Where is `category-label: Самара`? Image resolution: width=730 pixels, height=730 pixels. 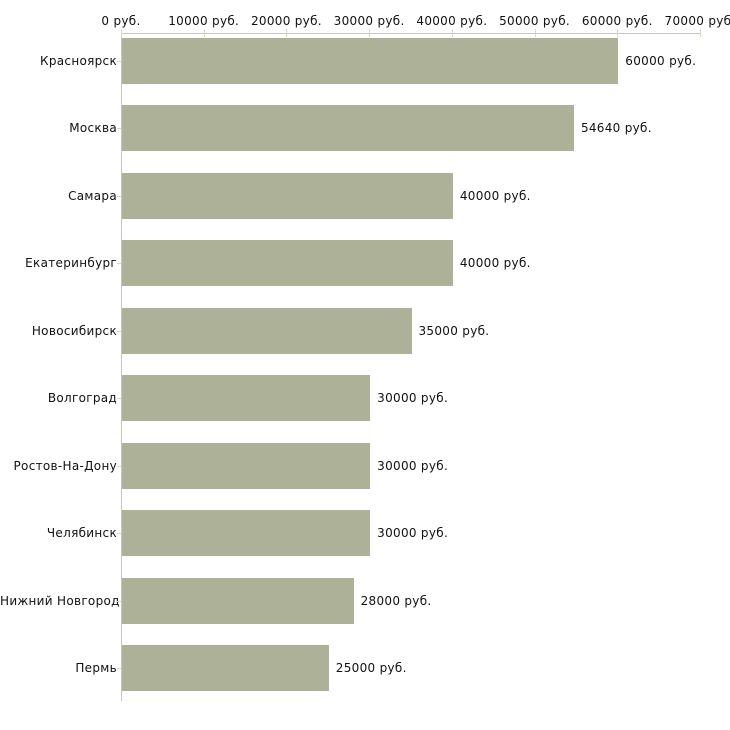
category-label: Самара is located at coordinates (92, 195).